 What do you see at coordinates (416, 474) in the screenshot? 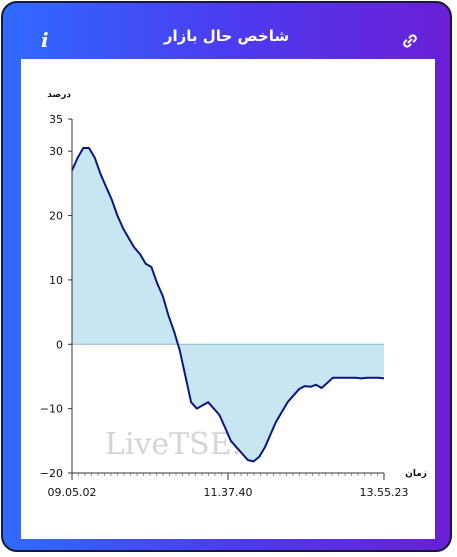
I see `x-axis-label: زمان` at bounding box center [416, 474].